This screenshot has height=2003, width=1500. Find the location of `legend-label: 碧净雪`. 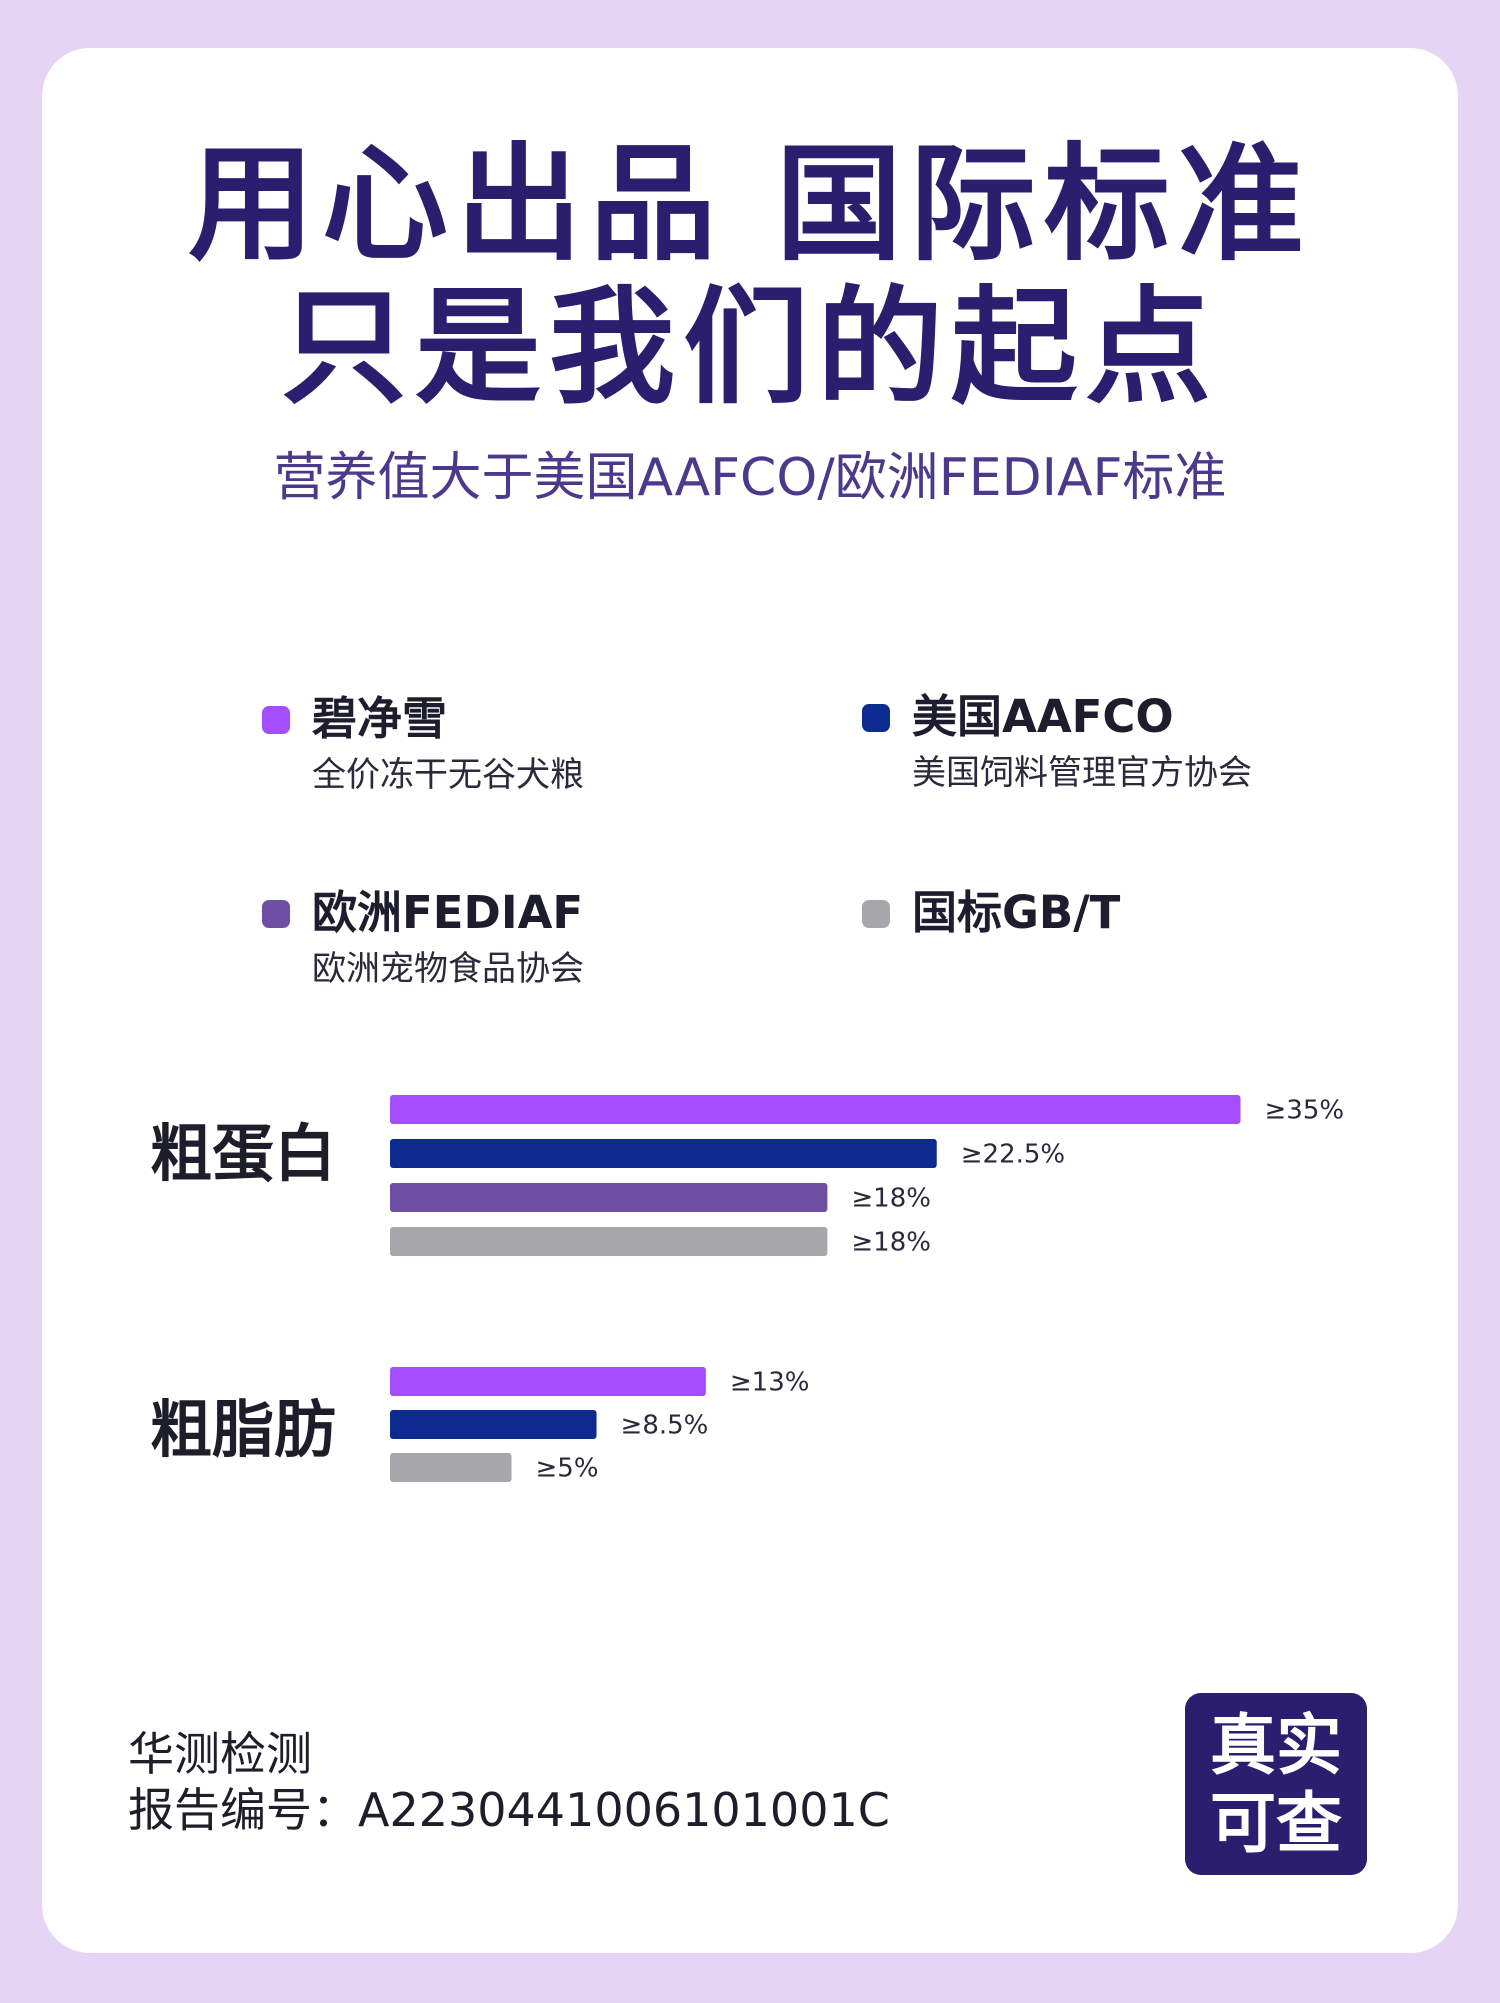

legend-label: 碧净雪 is located at coordinates (380, 718).